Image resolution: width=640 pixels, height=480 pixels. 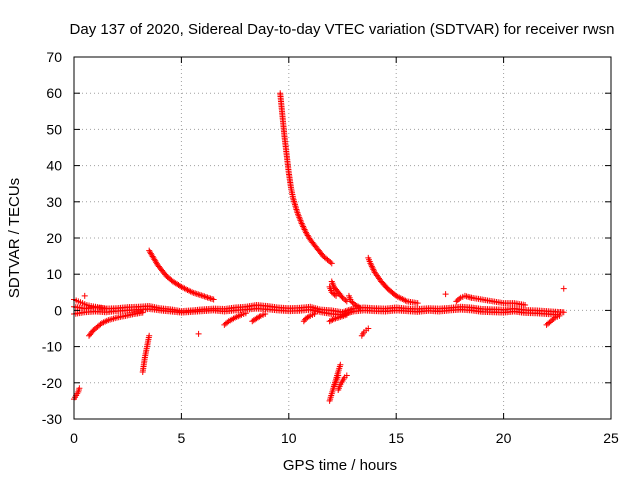 What do you see at coordinates (289, 438) in the screenshot?
I see `x-tick-label: 10` at bounding box center [289, 438].